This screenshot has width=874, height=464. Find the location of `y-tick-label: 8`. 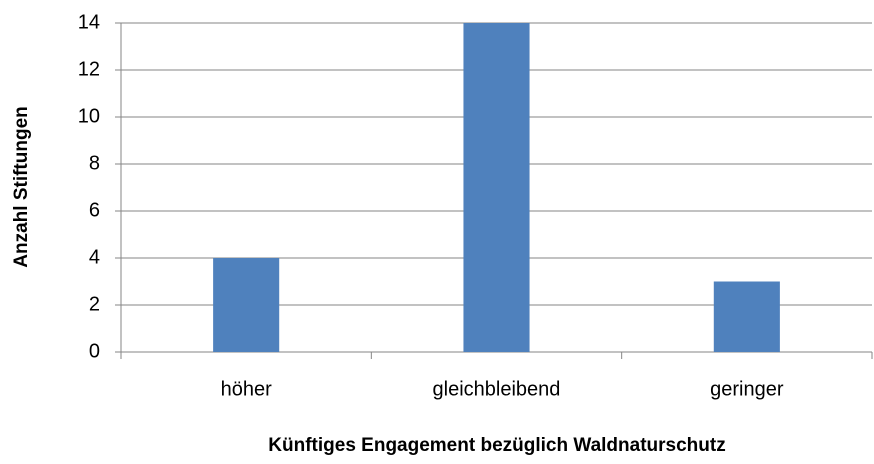

y-tick-label: 8 is located at coordinates (94, 163).